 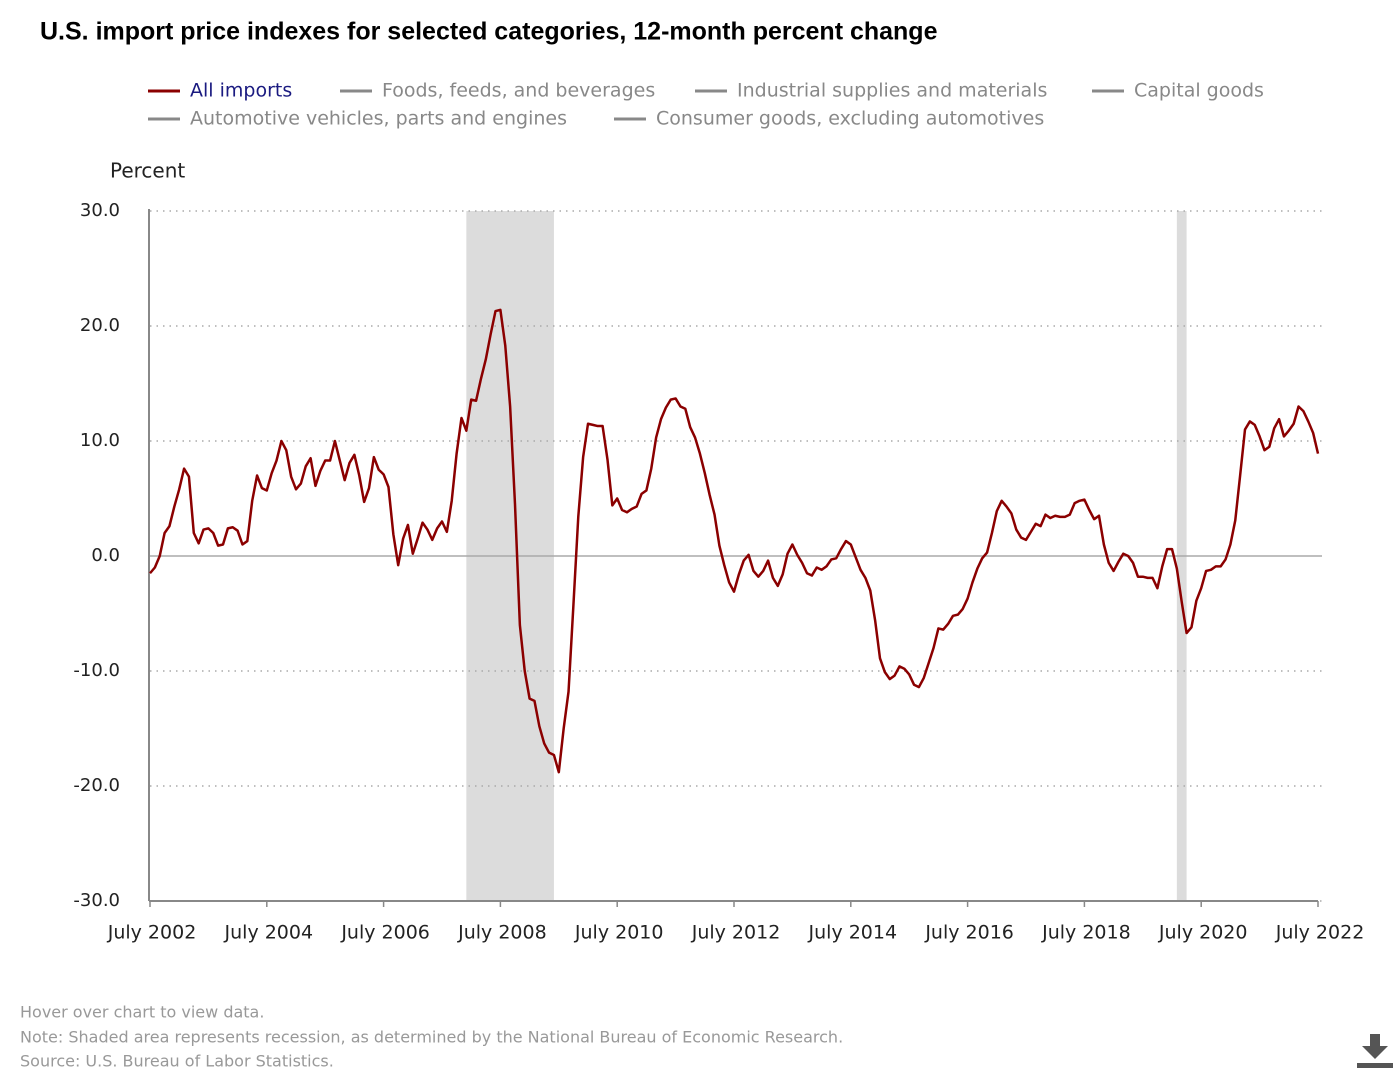 I want to click on legend-label: Foods, feeds, and beverages, so click(x=518, y=91).